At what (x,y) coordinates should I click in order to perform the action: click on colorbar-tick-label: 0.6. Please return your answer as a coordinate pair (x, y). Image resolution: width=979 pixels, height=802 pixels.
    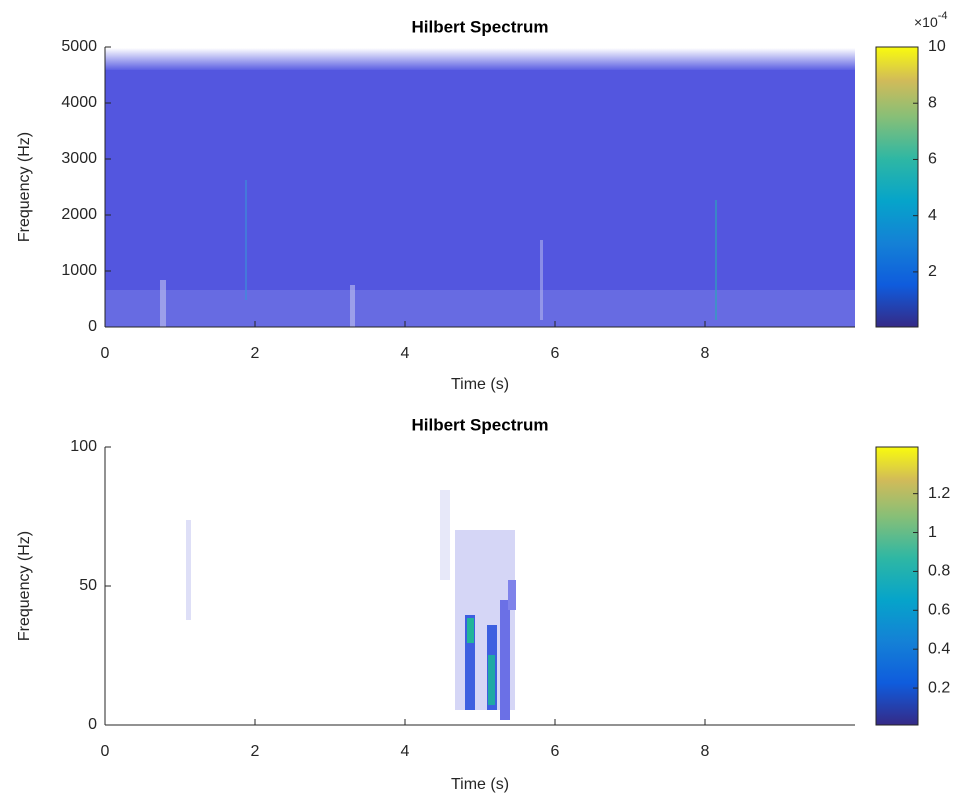
    Looking at the image, I should click on (939, 610).